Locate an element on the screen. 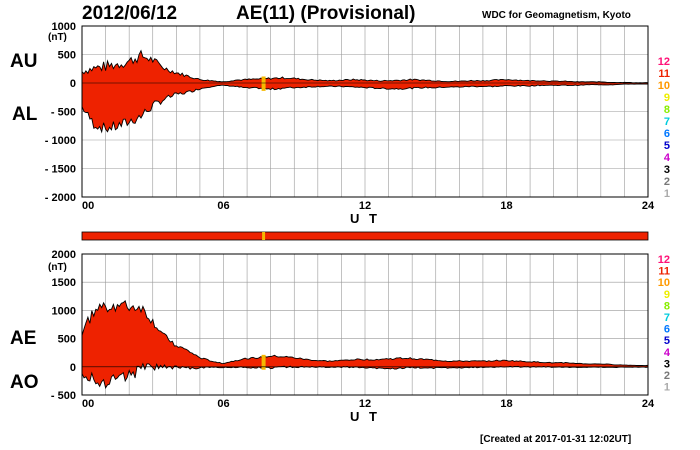  envelope-fill is located at coordinates (365, 91).